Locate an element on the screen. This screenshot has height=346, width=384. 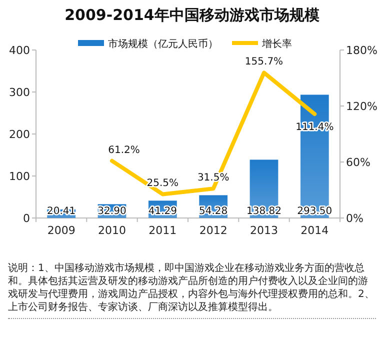
y-tick-label: 200 is located at coordinates (19, 134).